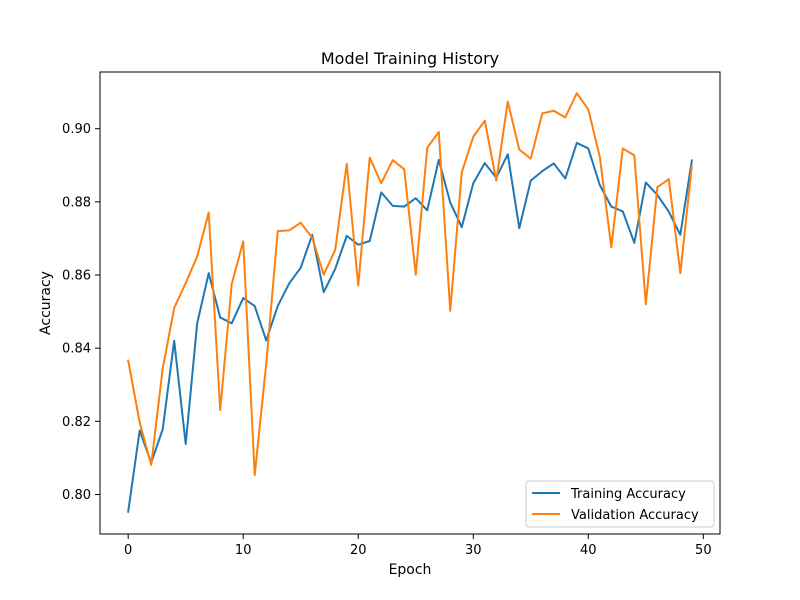  Describe the element at coordinates (703, 550) in the screenshot. I see `x-tick-label: 50` at that location.